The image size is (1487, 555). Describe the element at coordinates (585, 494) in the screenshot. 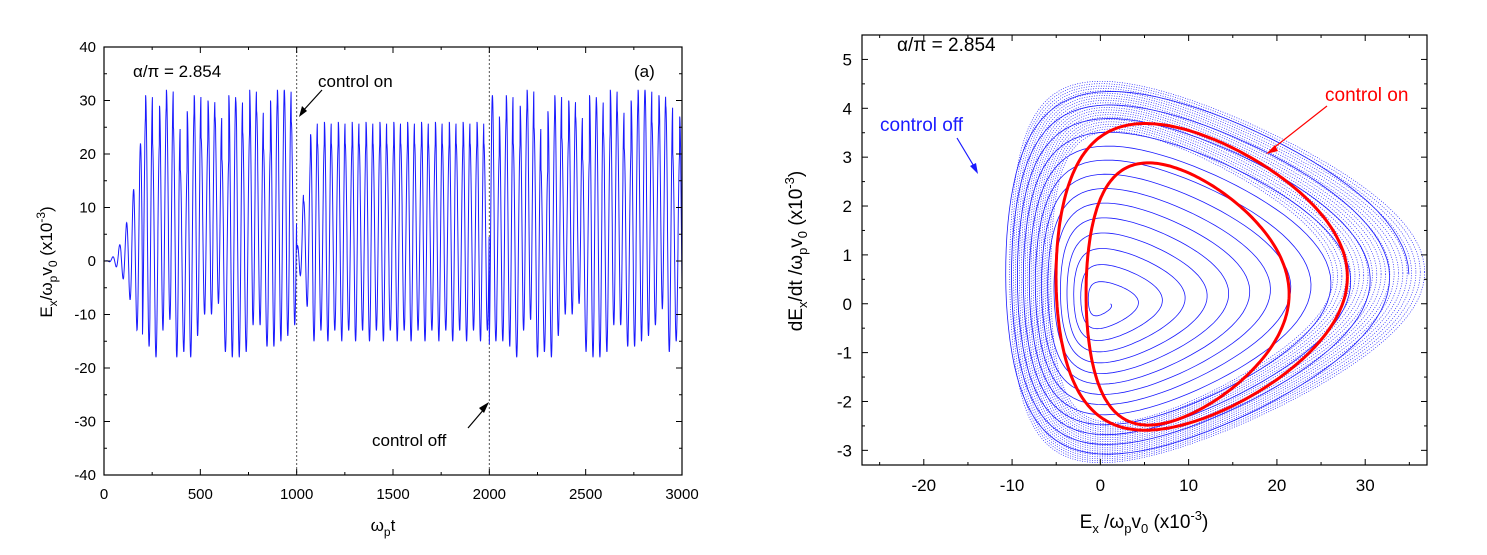

I see `x-tick-label: 2500` at that location.